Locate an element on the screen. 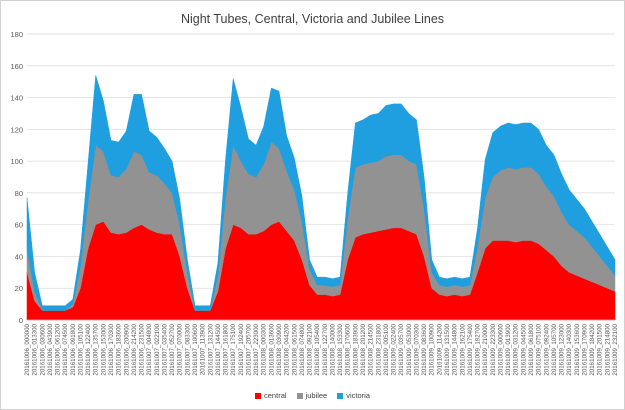  x-tick-label: 20161009_214800 is located at coordinates (607, 349).